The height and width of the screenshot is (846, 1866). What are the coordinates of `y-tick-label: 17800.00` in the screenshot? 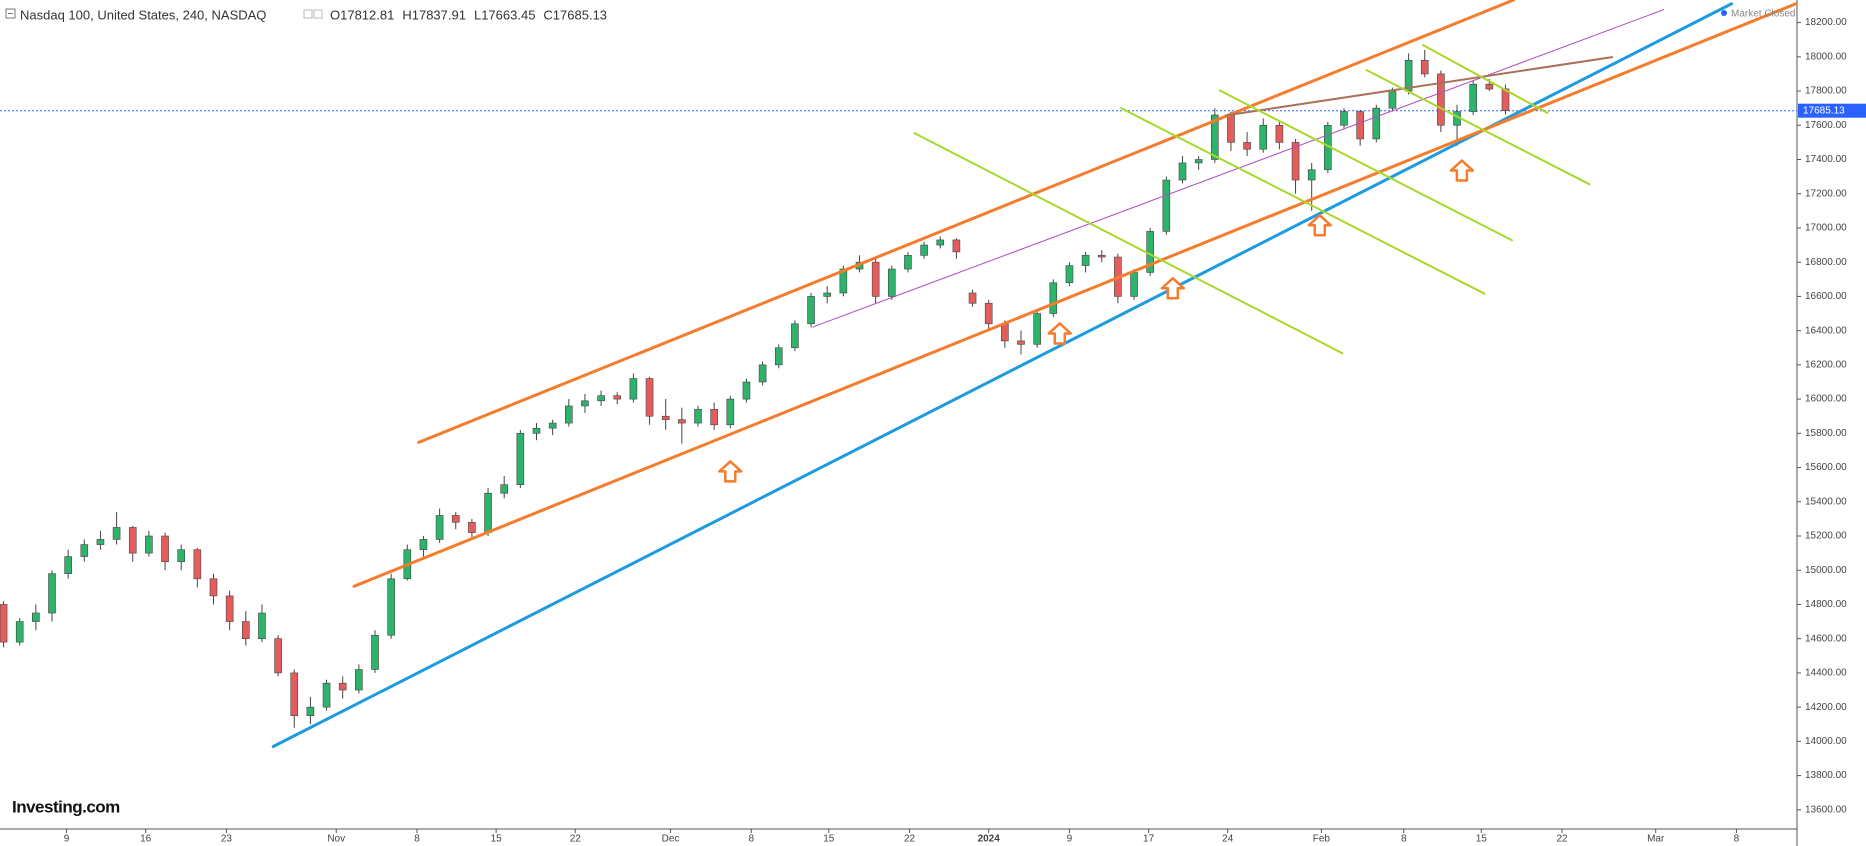 It's located at (1826, 91).